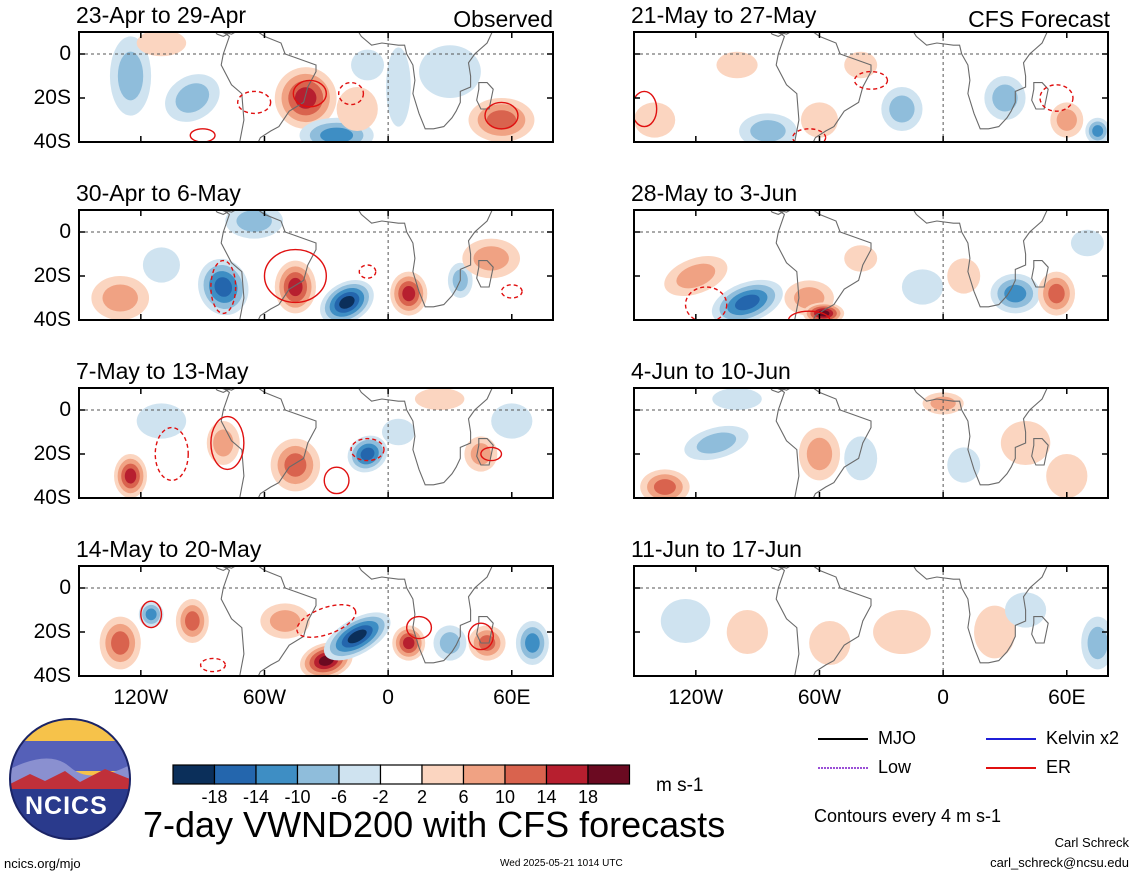  What do you see at coordinates (66, 806) in the screenshot?
I see `logo-text: NCICS` at bounding box center [66, 806].